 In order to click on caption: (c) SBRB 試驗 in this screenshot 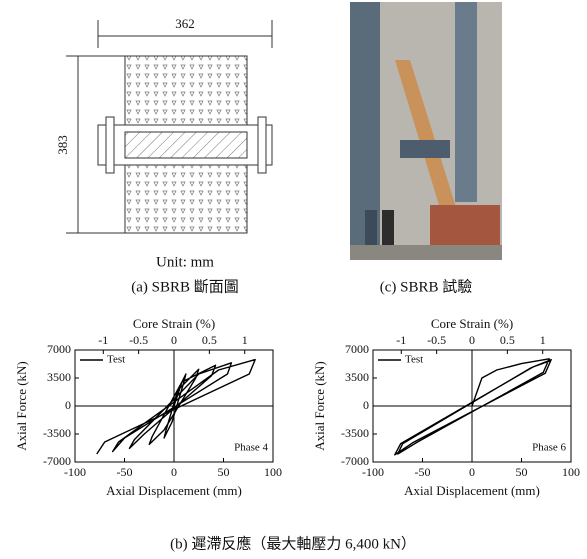, I will do `click(426, 286)`.